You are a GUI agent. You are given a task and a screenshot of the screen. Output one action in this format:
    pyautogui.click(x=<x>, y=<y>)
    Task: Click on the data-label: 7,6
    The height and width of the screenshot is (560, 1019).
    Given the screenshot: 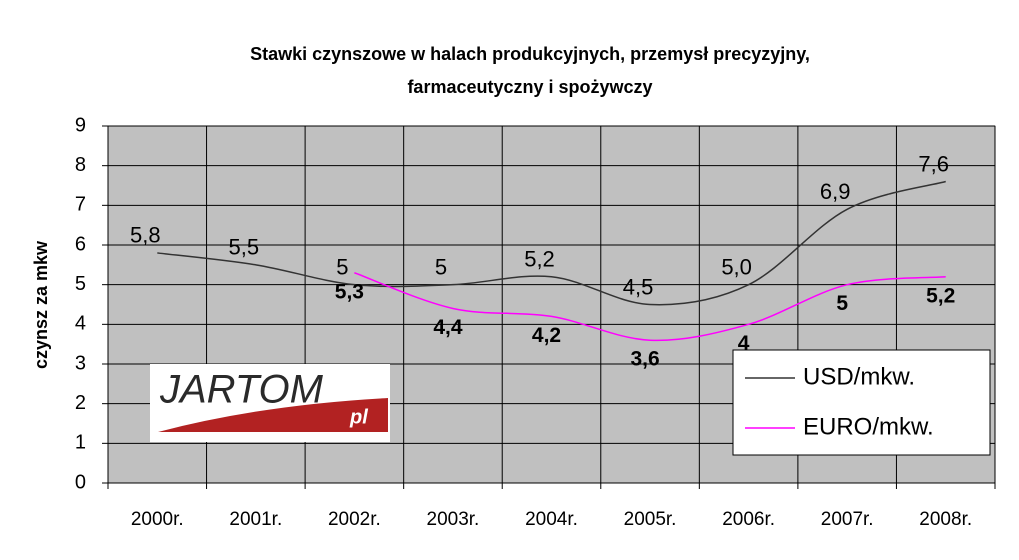 What is the action you would take?
    pyautogui.click(x=933, y=163)
    